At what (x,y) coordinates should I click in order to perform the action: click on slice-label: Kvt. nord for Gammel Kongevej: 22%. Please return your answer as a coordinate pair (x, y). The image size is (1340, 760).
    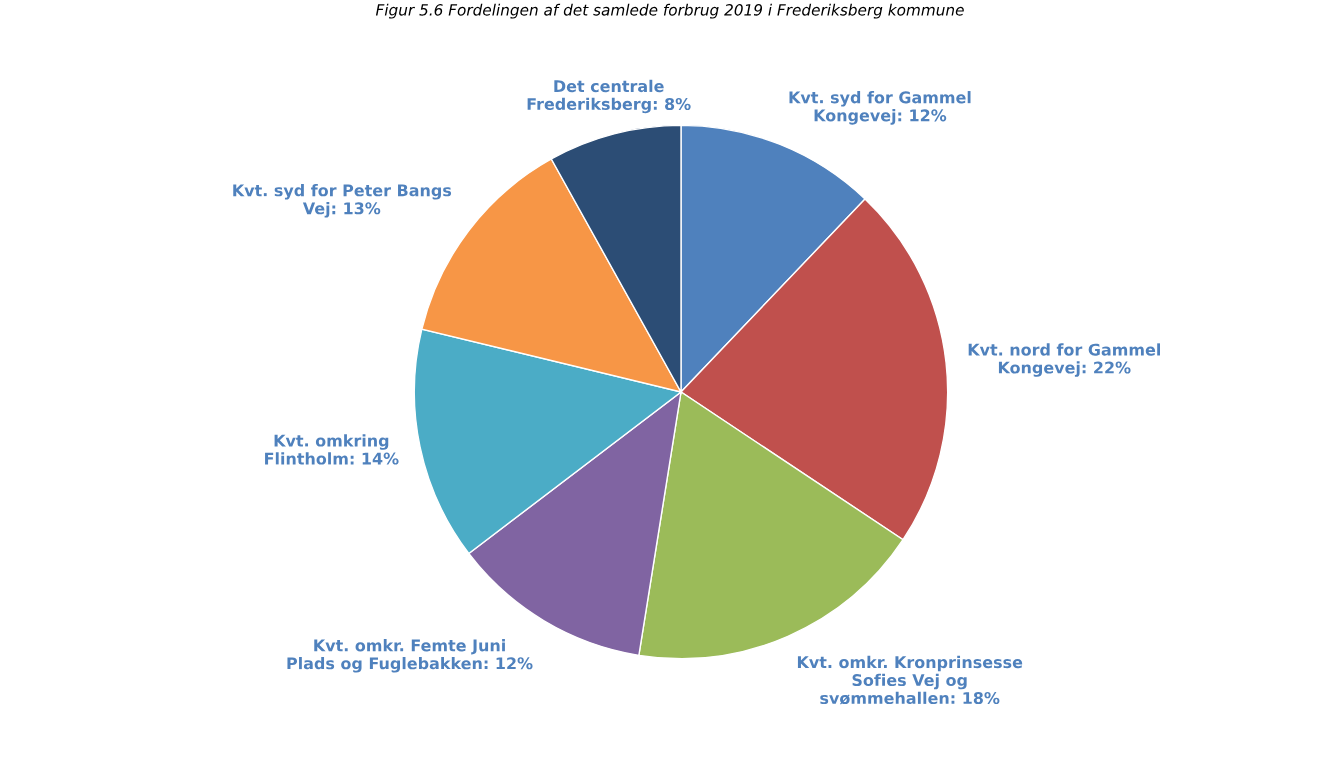
    Looking at the image, I should click on (1064, 360).